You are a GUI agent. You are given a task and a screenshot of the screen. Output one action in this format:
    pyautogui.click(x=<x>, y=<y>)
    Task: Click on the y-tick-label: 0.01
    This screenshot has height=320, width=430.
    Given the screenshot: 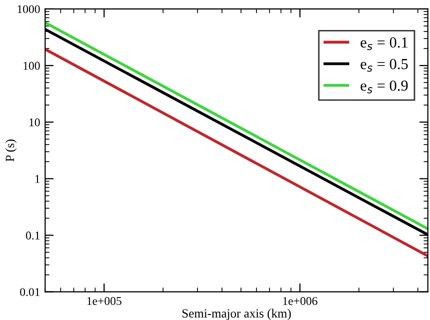 What is the action you would take?
    pyautogui.click(x=30, y=292)
    